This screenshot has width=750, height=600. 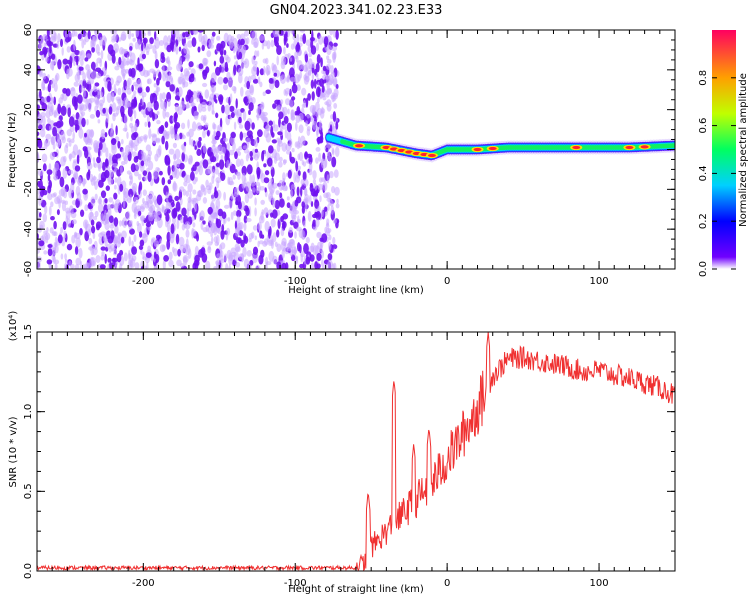 I want to click on ridge-peak, so click(x=492, y=148).